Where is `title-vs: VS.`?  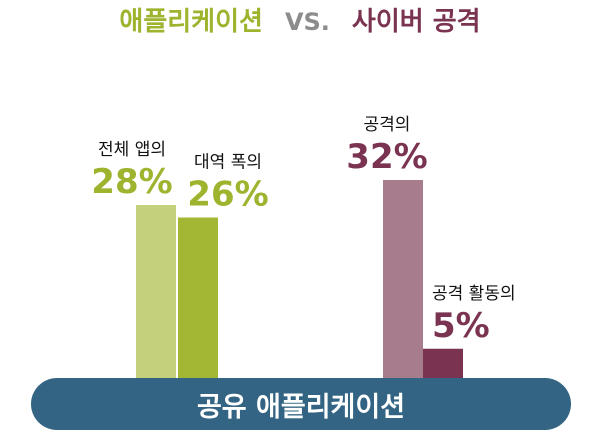
title-vs: VS. is located at coordinates (307, 22).